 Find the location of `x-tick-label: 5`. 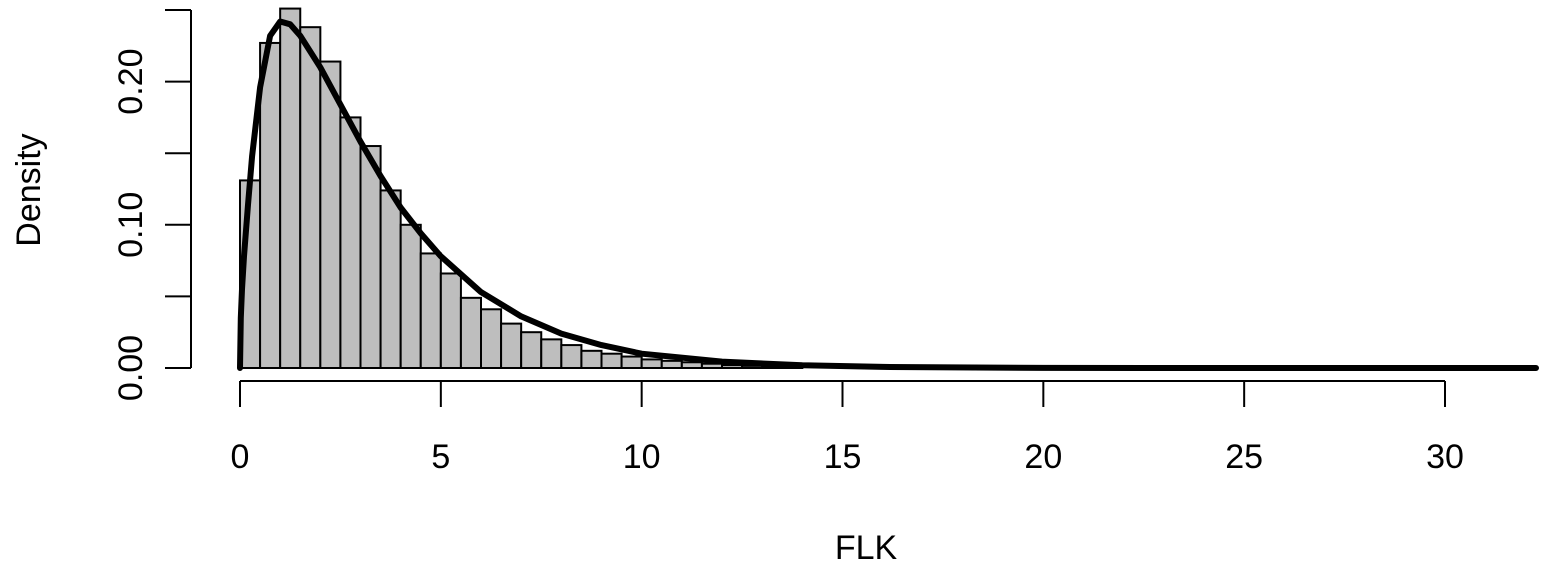

x-tick-label: 5 is located at coordinates (440, 457).